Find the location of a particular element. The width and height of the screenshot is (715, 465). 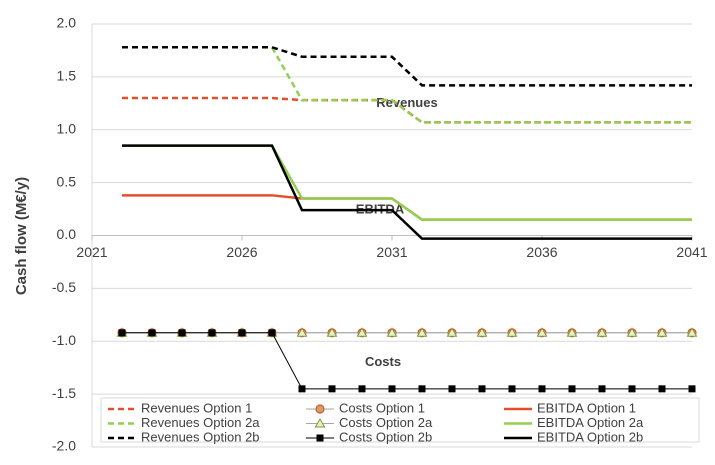

legend-label: EBITDA Option 2a is located at coordinates (590, 422).